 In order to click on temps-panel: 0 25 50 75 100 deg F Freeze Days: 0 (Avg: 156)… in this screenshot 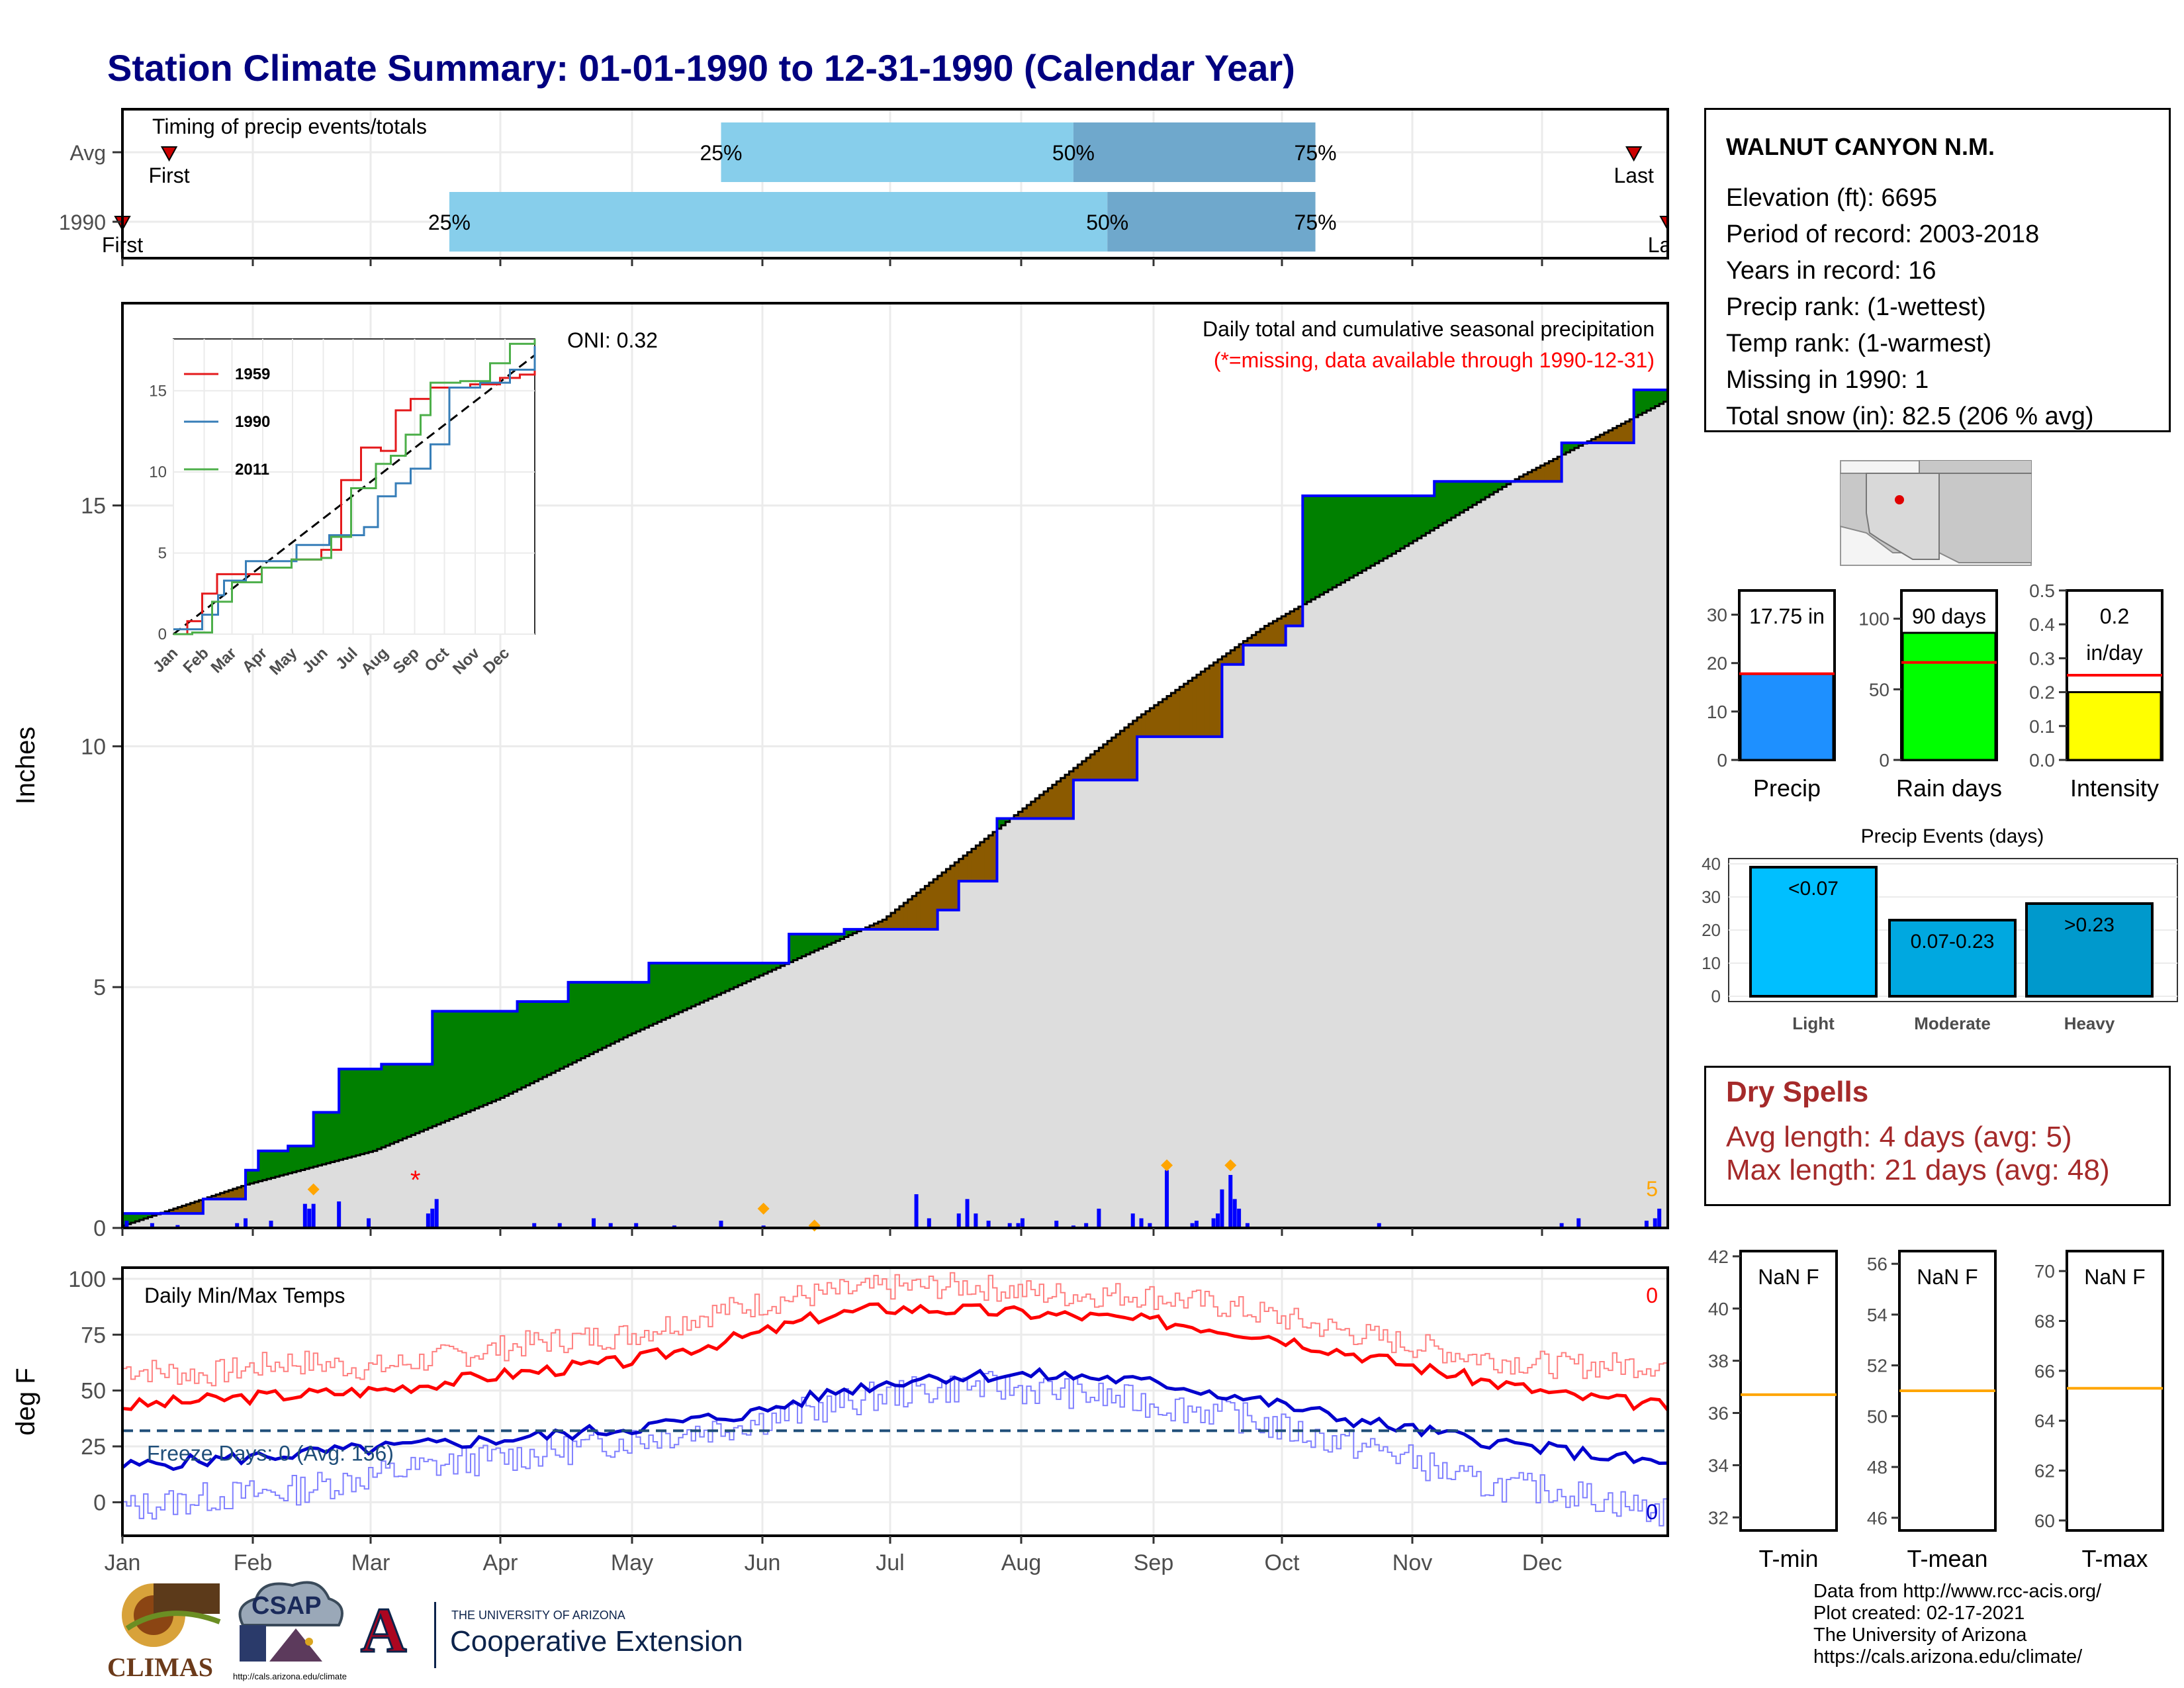, I will do `click(840, 1420)`.